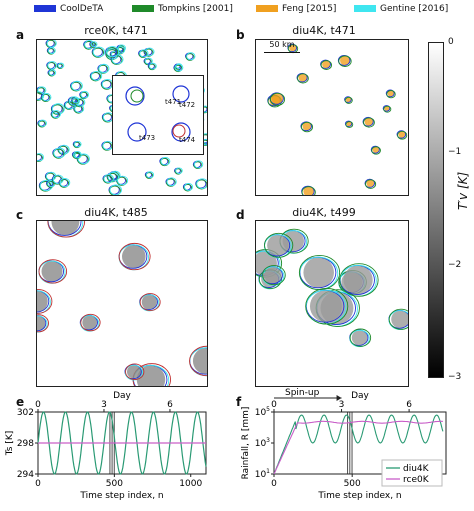 This screenshot has height=511, width=474. Describe the element at coordinates (365, 8) in the screenshot. I see `legend-swatch` at that location.